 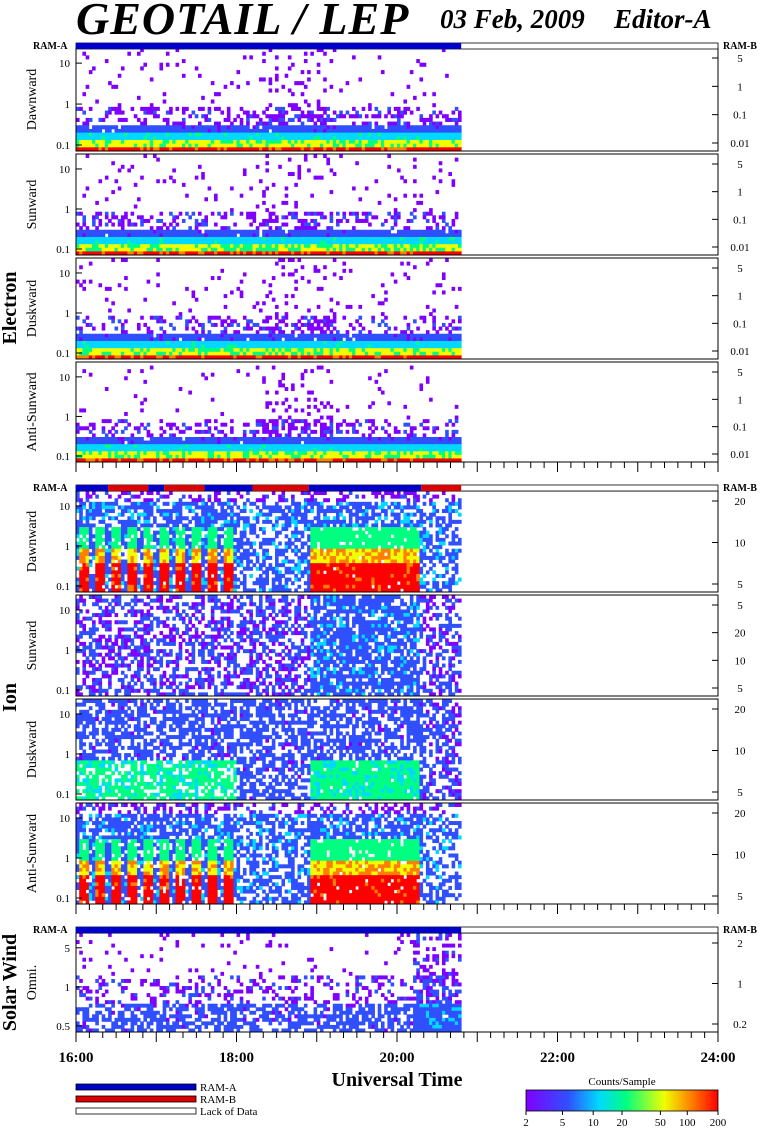 I want to click on panel-label: Anti-Sunward, so click(x=32, y=411).